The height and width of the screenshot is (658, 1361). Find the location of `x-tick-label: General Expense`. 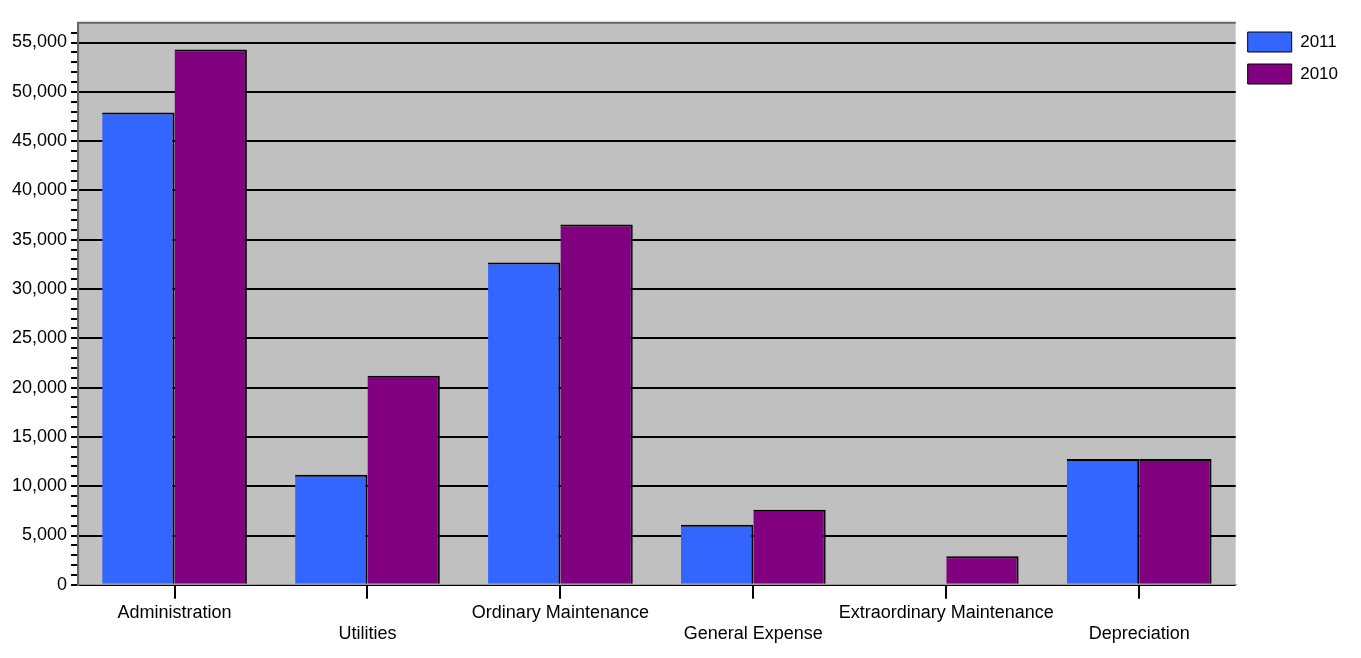

x-tick-label: General Expense is located at coordinates (753, 633).